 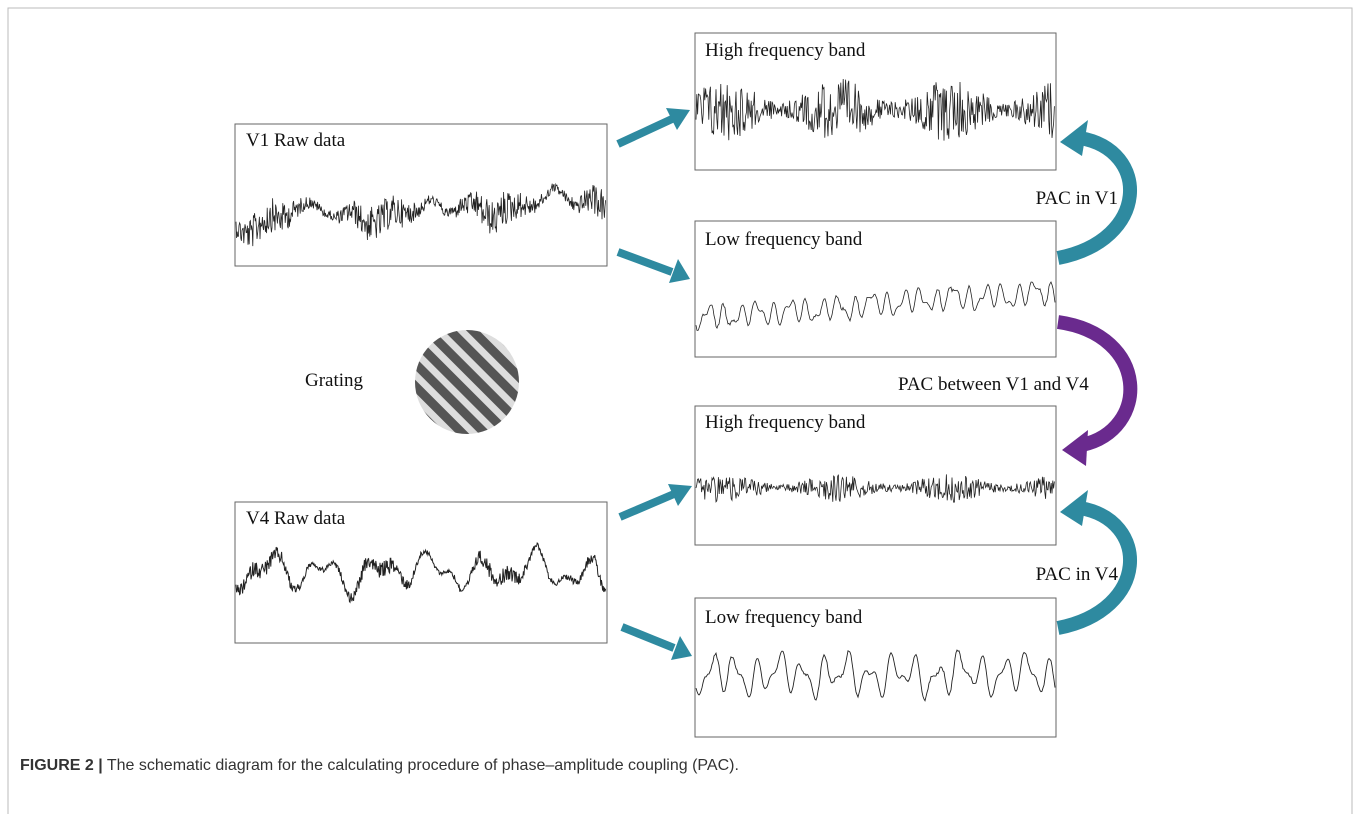 What do you see at coordinates (296, 518) in the screenshot?
I see `panel-label: V4 Raw data` at bounding box center [296, 518].